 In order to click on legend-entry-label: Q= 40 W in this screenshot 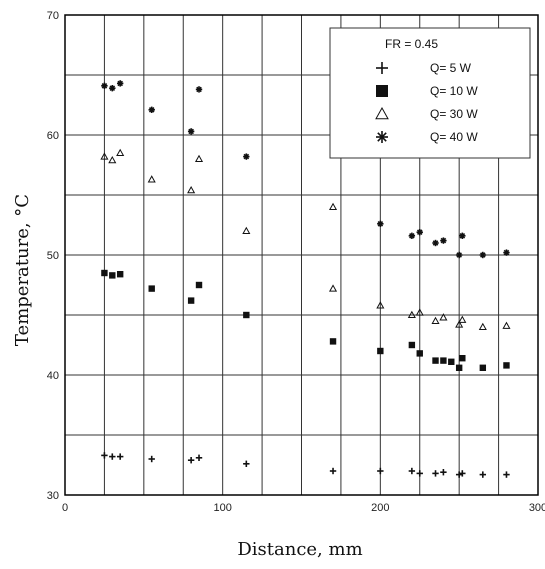, I will do `click(454, 137)`.